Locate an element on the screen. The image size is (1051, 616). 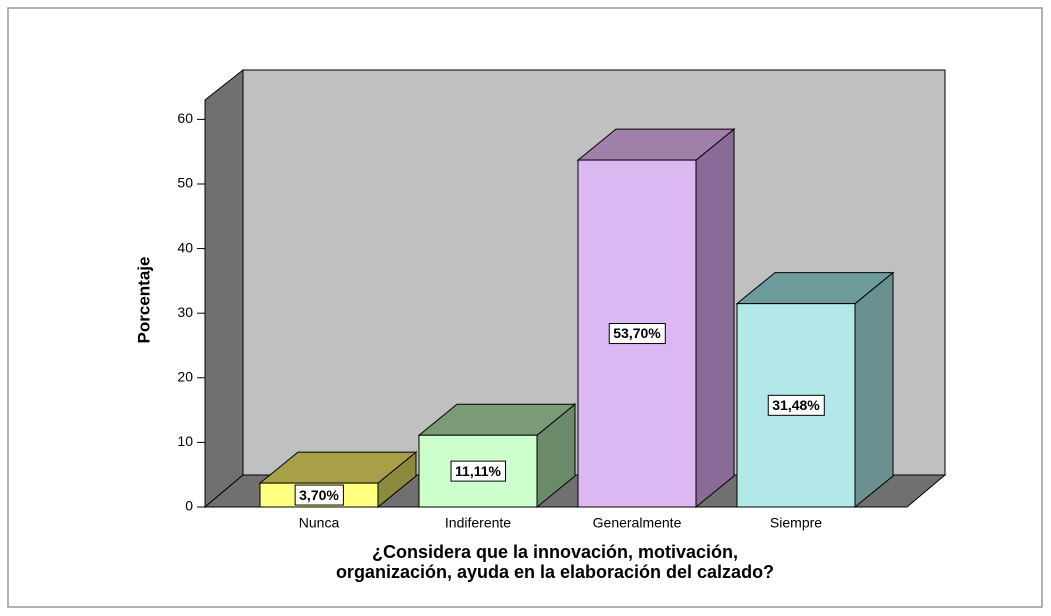
value-label: 53,70% is located at coordinates (637, 333).